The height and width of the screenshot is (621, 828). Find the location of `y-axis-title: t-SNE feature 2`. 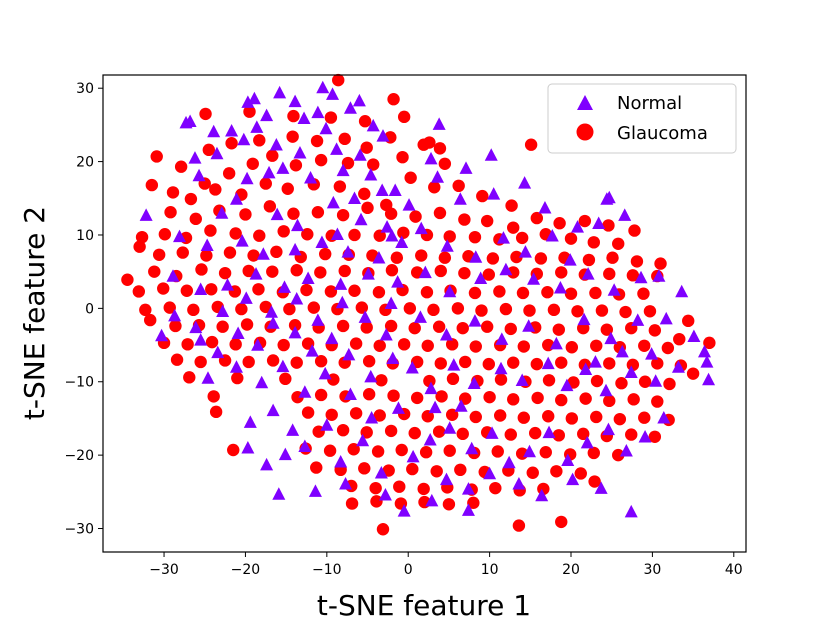

y-axis-title: t-SNE feature 2 is located at coordinates (34, 313).